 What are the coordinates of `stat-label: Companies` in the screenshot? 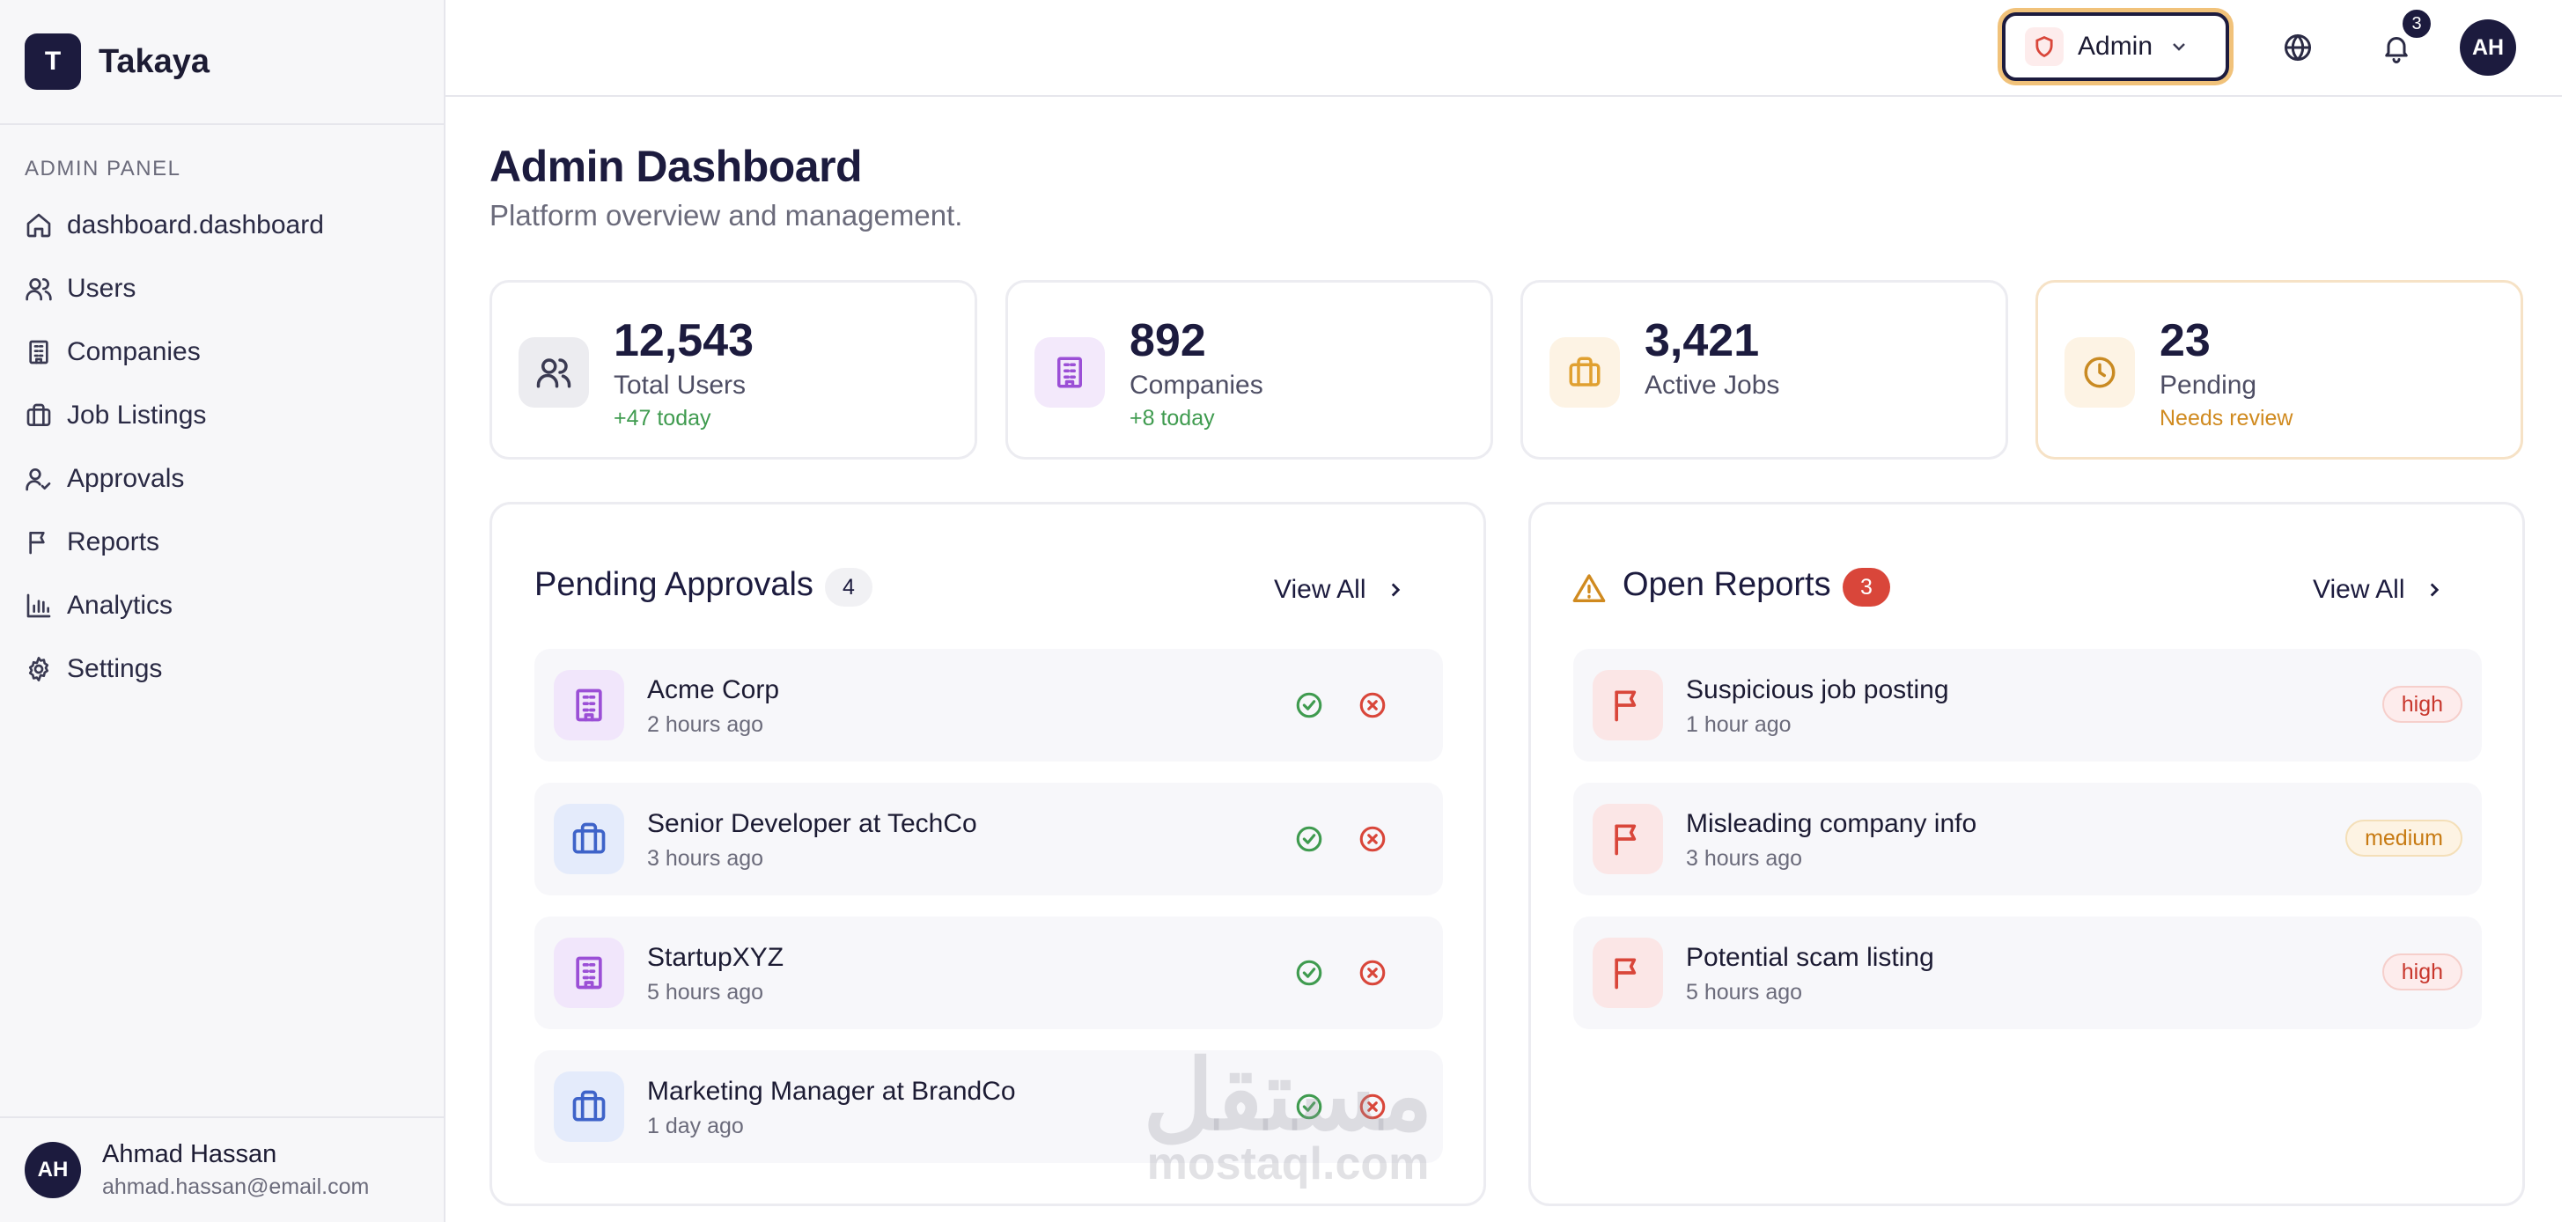 It's located at (1196, 385).